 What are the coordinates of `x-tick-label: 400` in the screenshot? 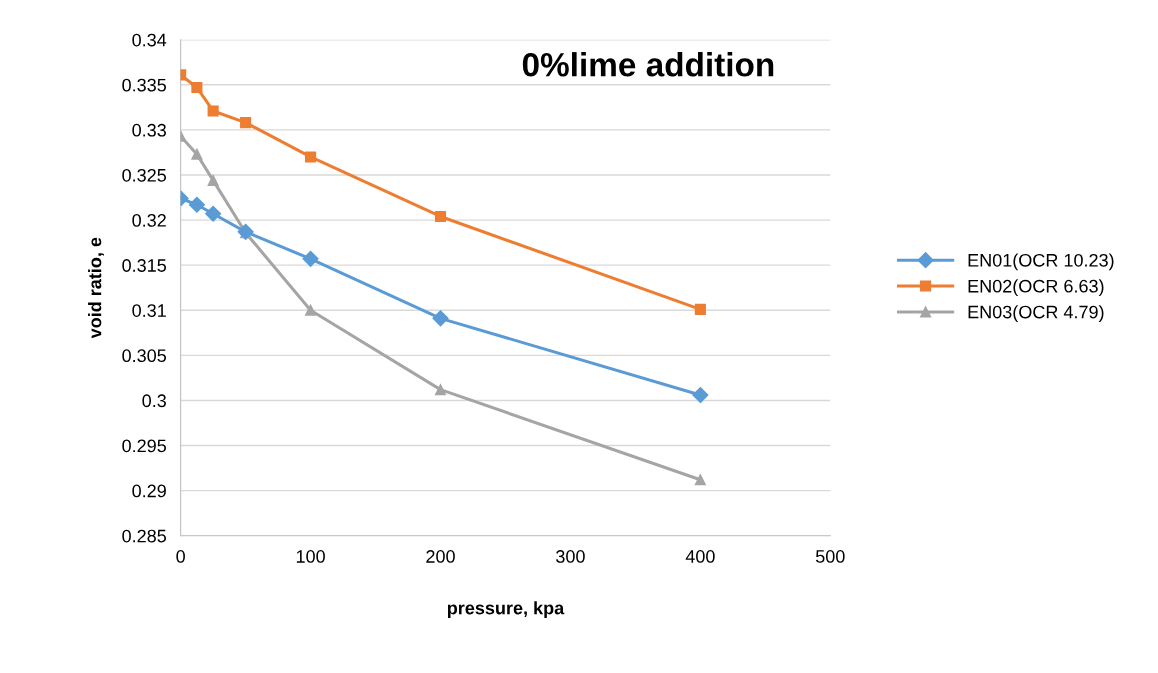 It's located at (700, 556).